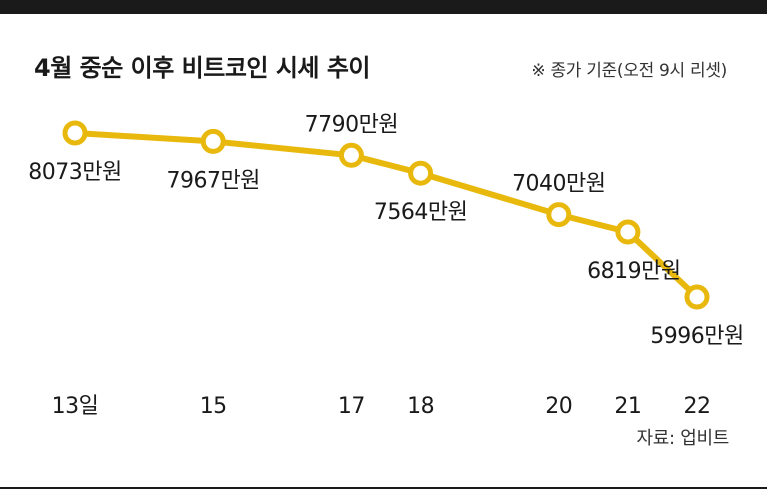  I want to click on x-tick-label: 17, so click(351, 406).